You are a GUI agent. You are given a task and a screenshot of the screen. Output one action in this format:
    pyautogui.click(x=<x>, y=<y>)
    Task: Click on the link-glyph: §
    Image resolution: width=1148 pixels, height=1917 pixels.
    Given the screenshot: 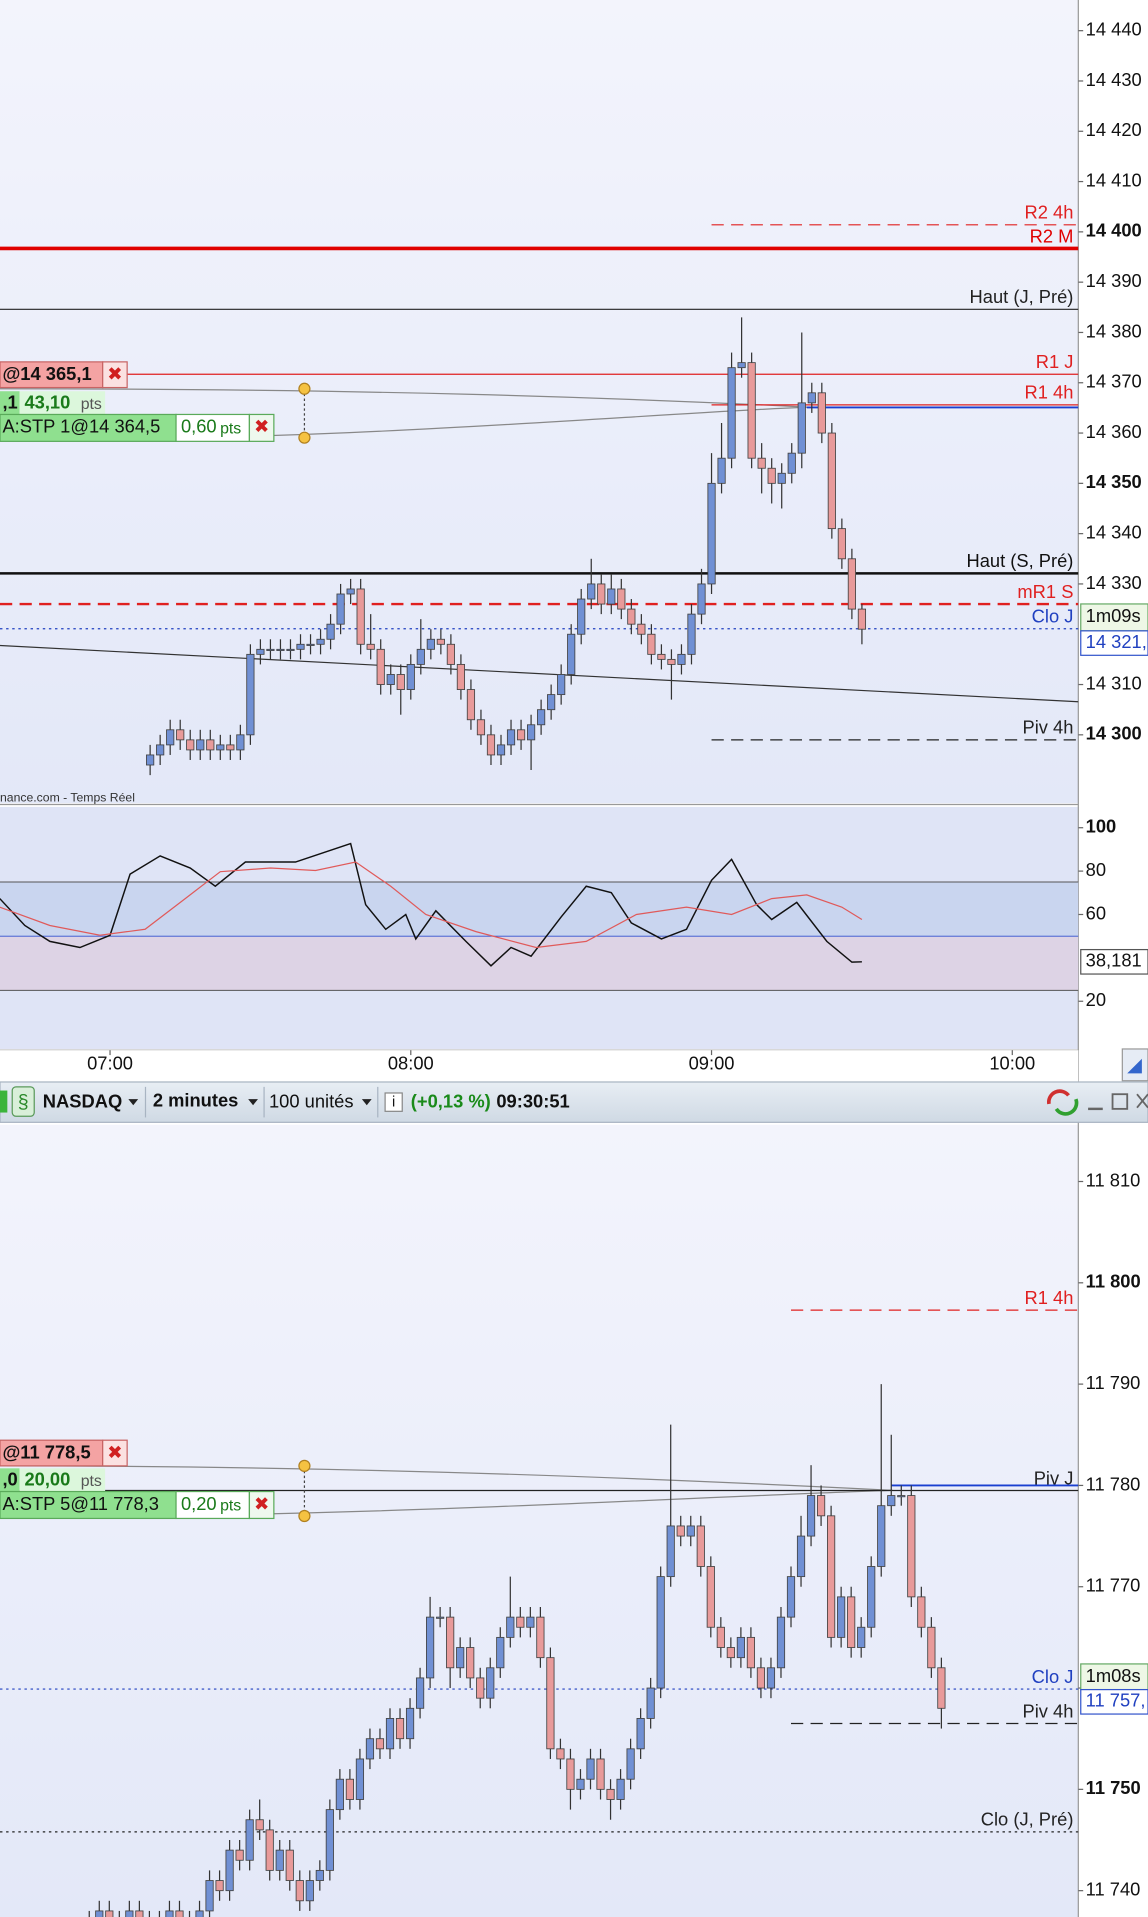 What is the action you would take?
    pyautogui.click(x=23, y=1102)
    